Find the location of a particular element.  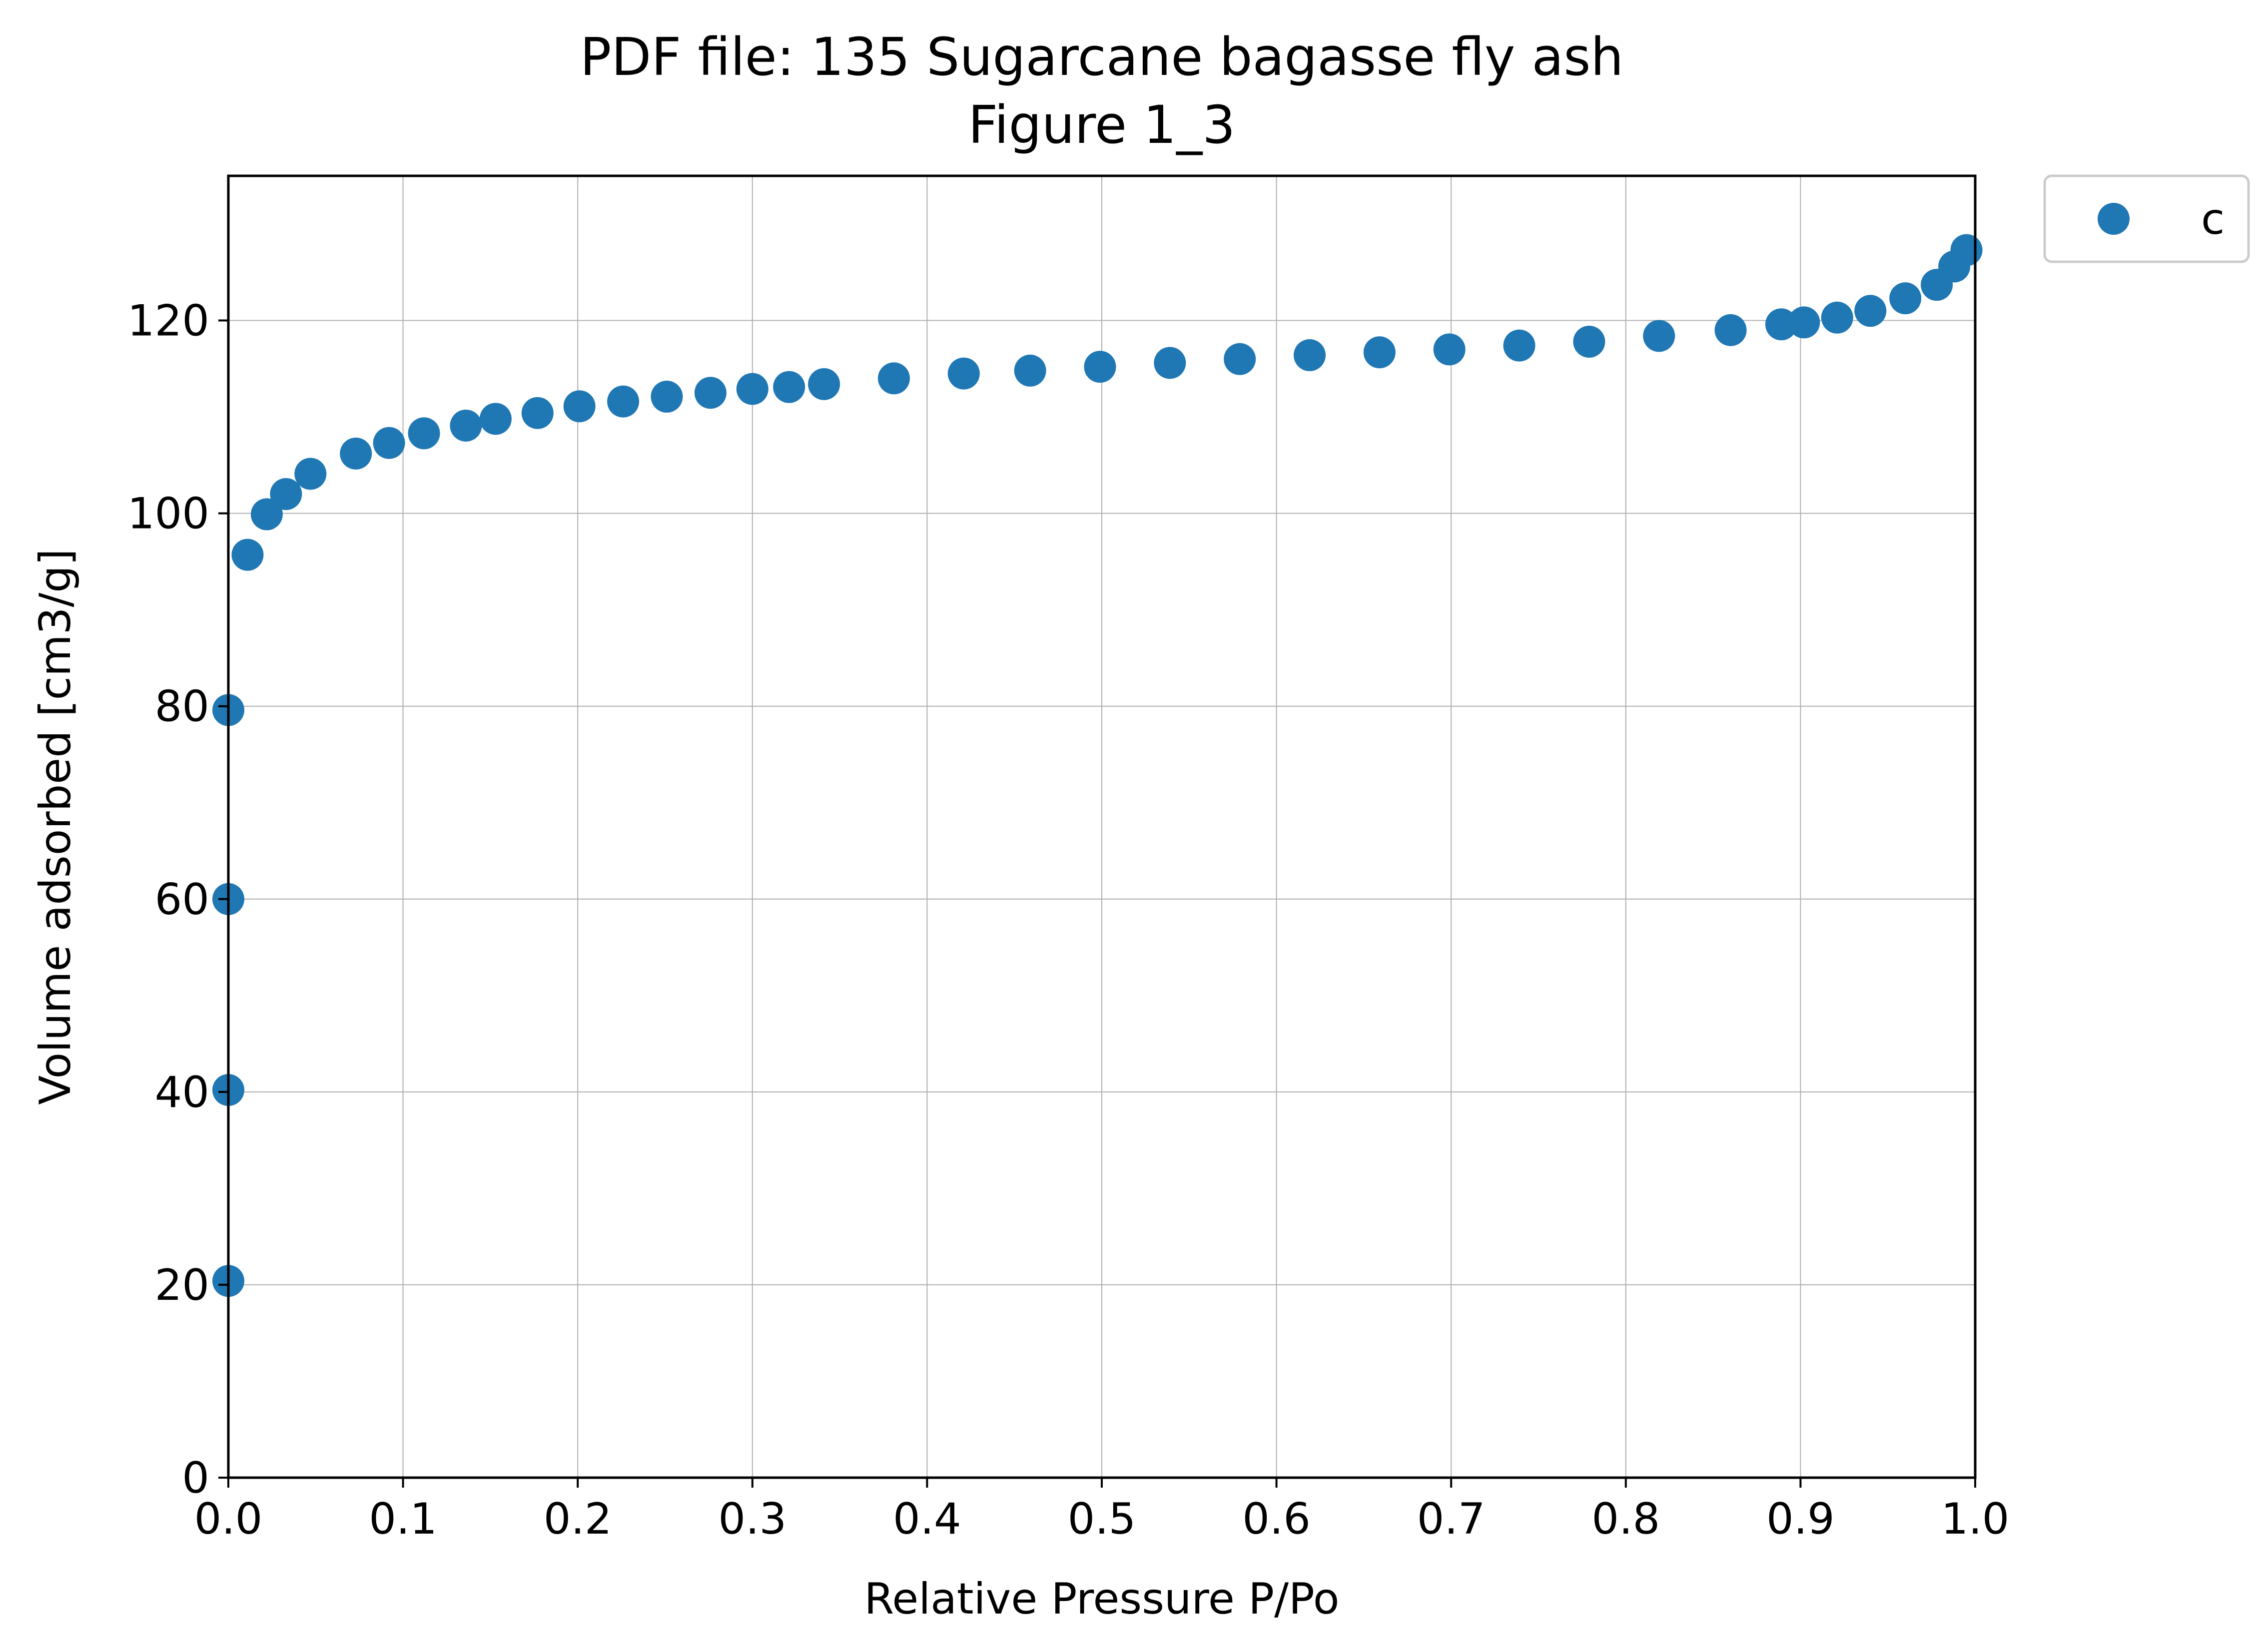

legend-box is located at coordinates (2146, 218).